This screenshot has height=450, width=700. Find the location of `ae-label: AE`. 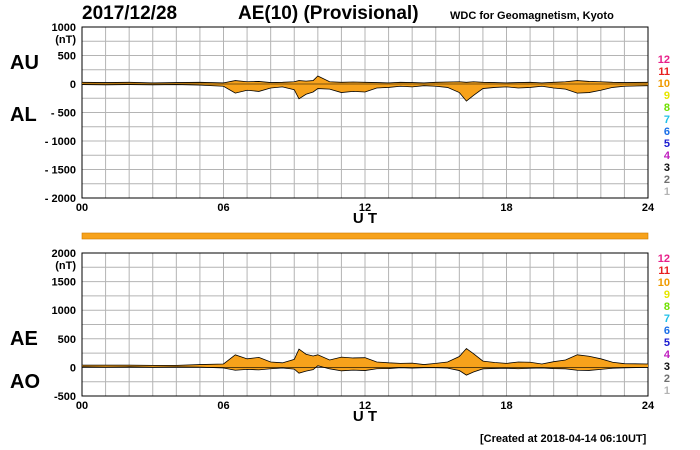

ae-label: AE is located at coordinates (24, 339).